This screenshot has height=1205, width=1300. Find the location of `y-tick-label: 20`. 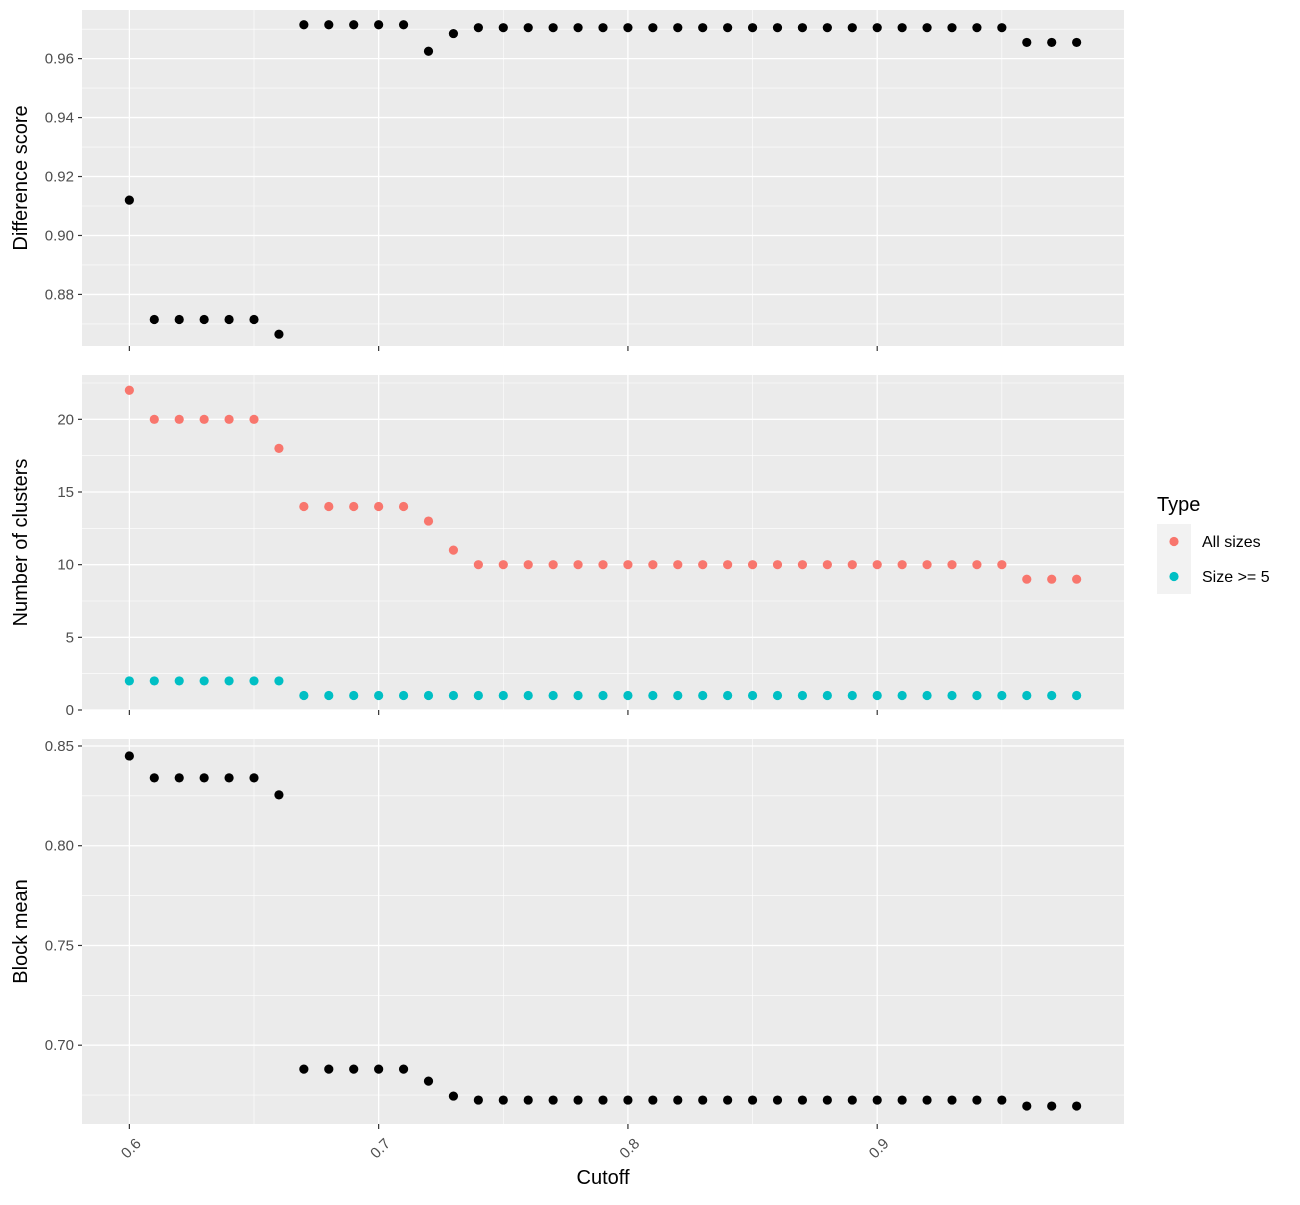

y-tick-label: 20 is located at coordinates (65, 419).